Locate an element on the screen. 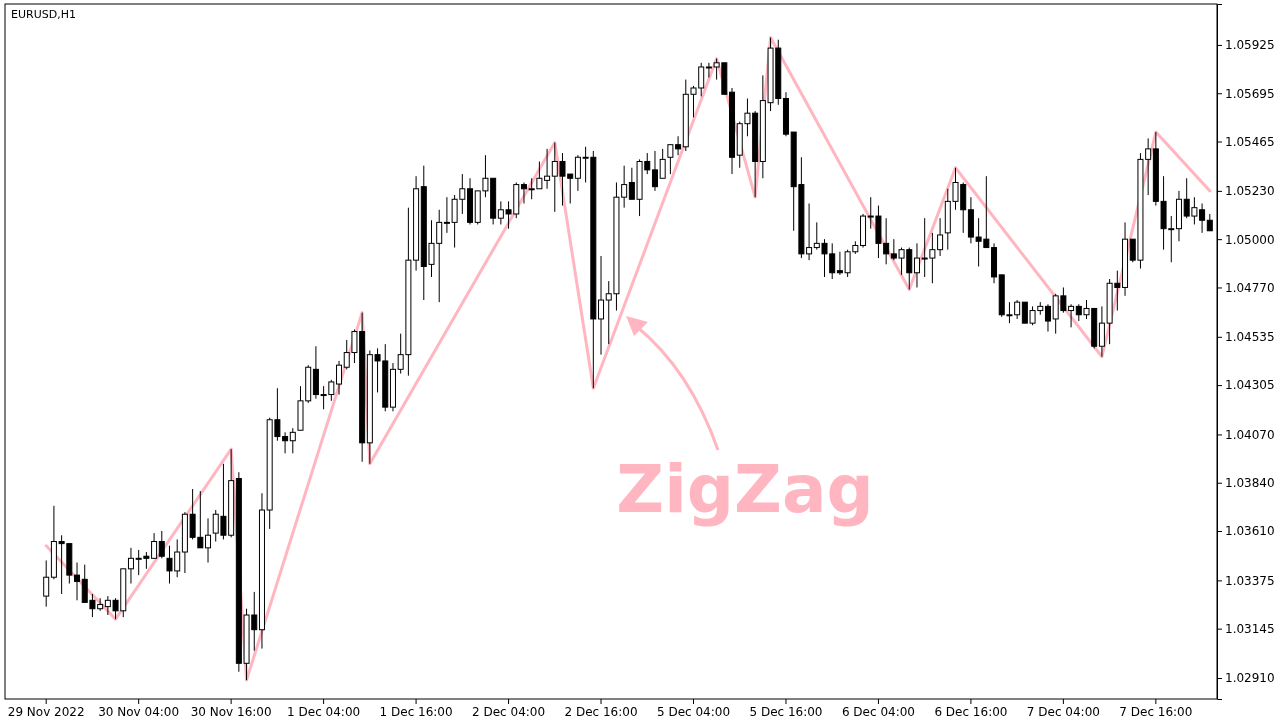  x-tick-label: 29 Nov 2022 is located at coordinates (46, 711).